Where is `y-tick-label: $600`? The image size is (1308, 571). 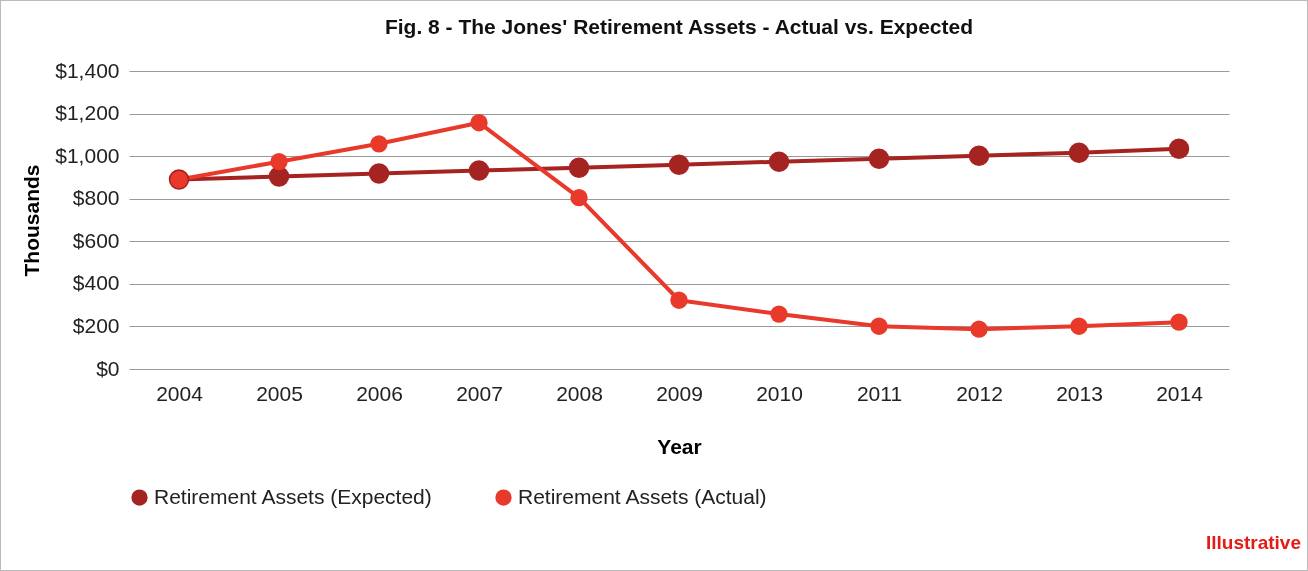
y-tick-label: $600 is located at coordinates (96, 240).